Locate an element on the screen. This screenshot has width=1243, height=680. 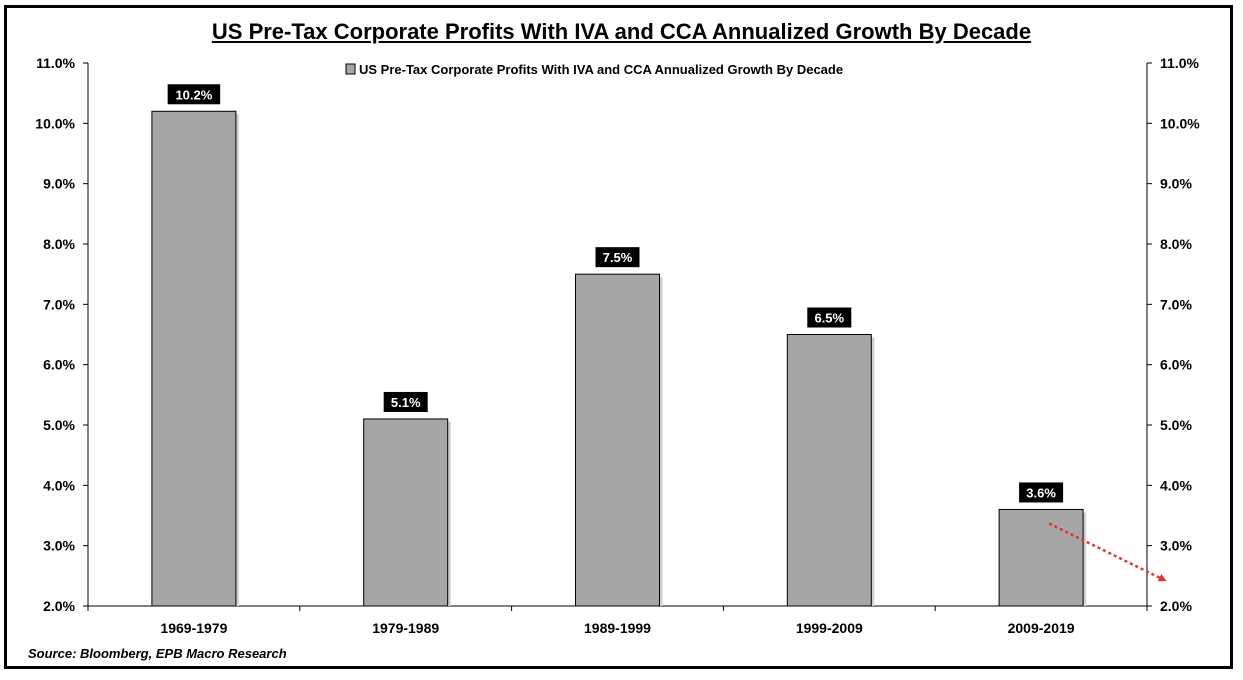
y-tick-label-left: 2.0% is located at coordinates (59, 606).